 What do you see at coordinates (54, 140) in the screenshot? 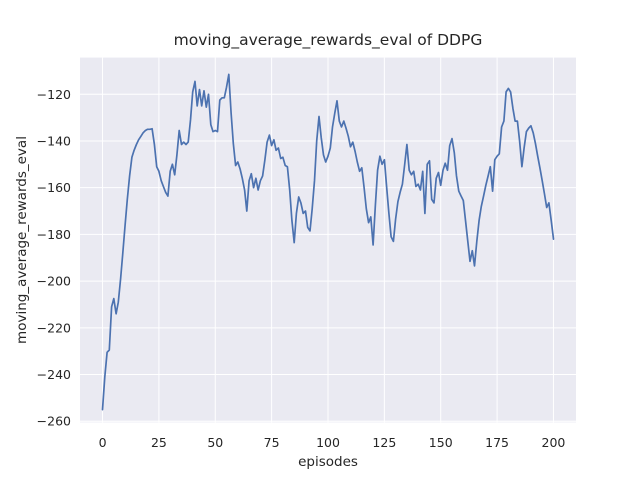
I see `y-tick-label: −140` at bounding box center [54, 140].